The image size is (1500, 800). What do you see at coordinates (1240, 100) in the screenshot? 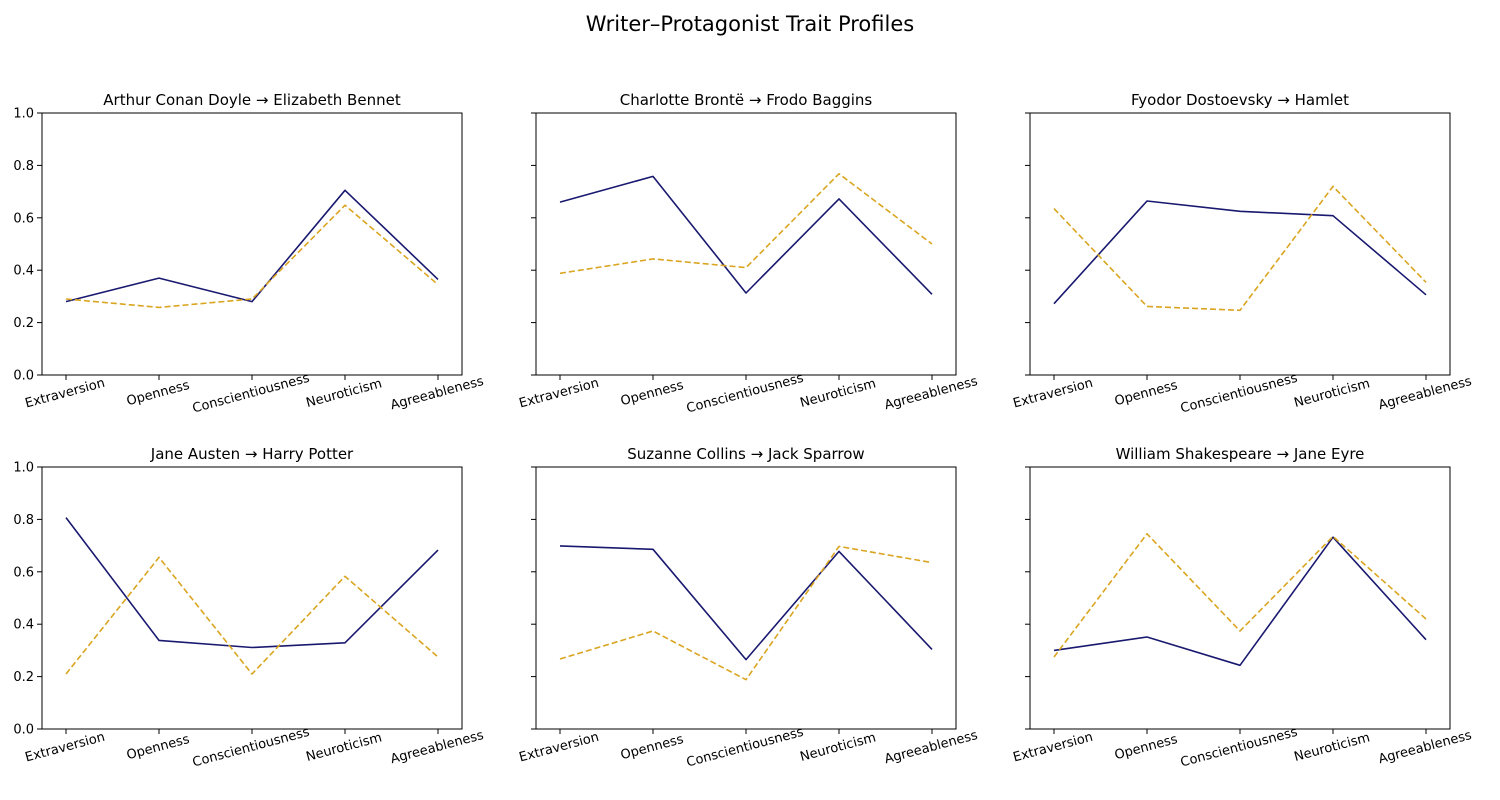
I see `panel-title: Fyodor Dostoevsky → Hamlet` at bounding box center [1240, 100].